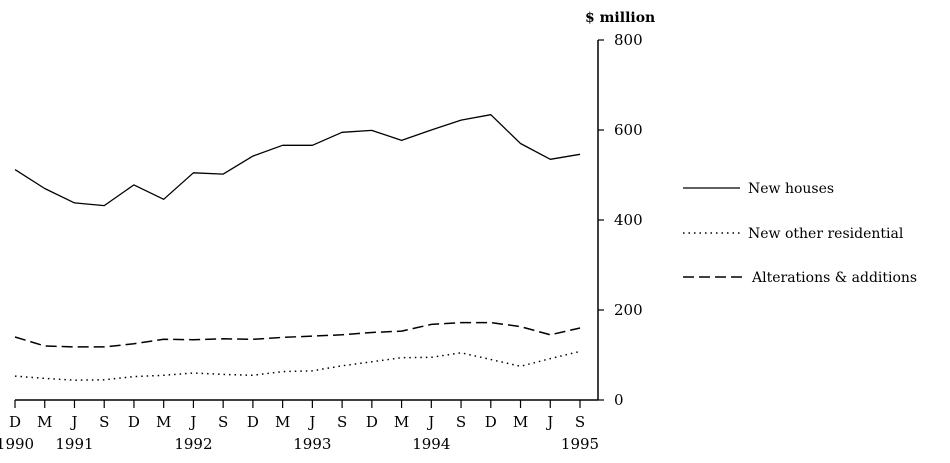  I want to click on series-line-new-houses, so click(297, 160).